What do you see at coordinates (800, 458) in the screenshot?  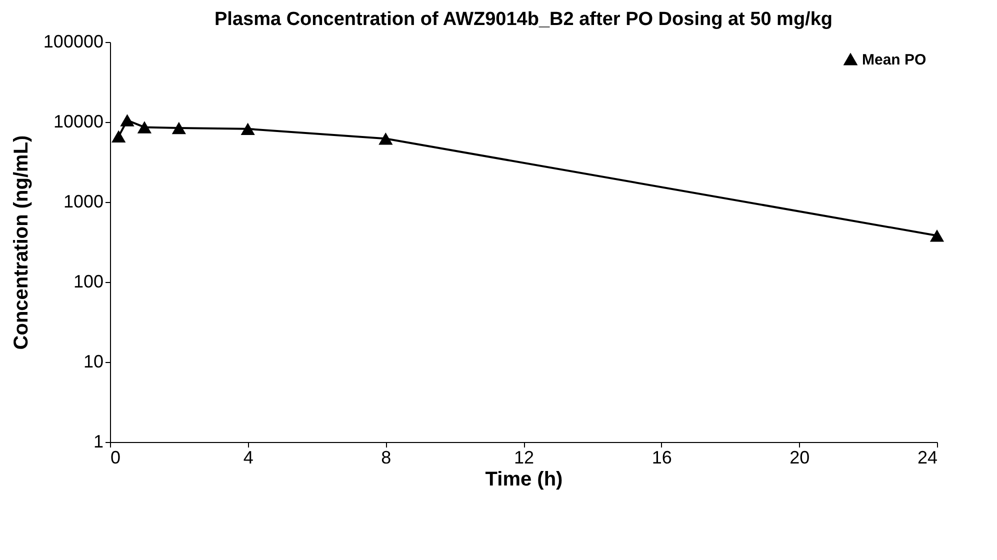 I see `x-tick-label: 20` at bounding box center [800, 458].